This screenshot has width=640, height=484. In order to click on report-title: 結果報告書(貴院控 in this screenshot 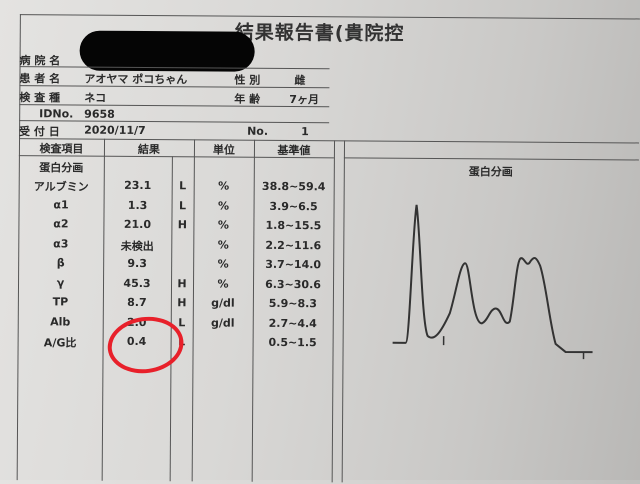, I will do `click(320, 32)`.